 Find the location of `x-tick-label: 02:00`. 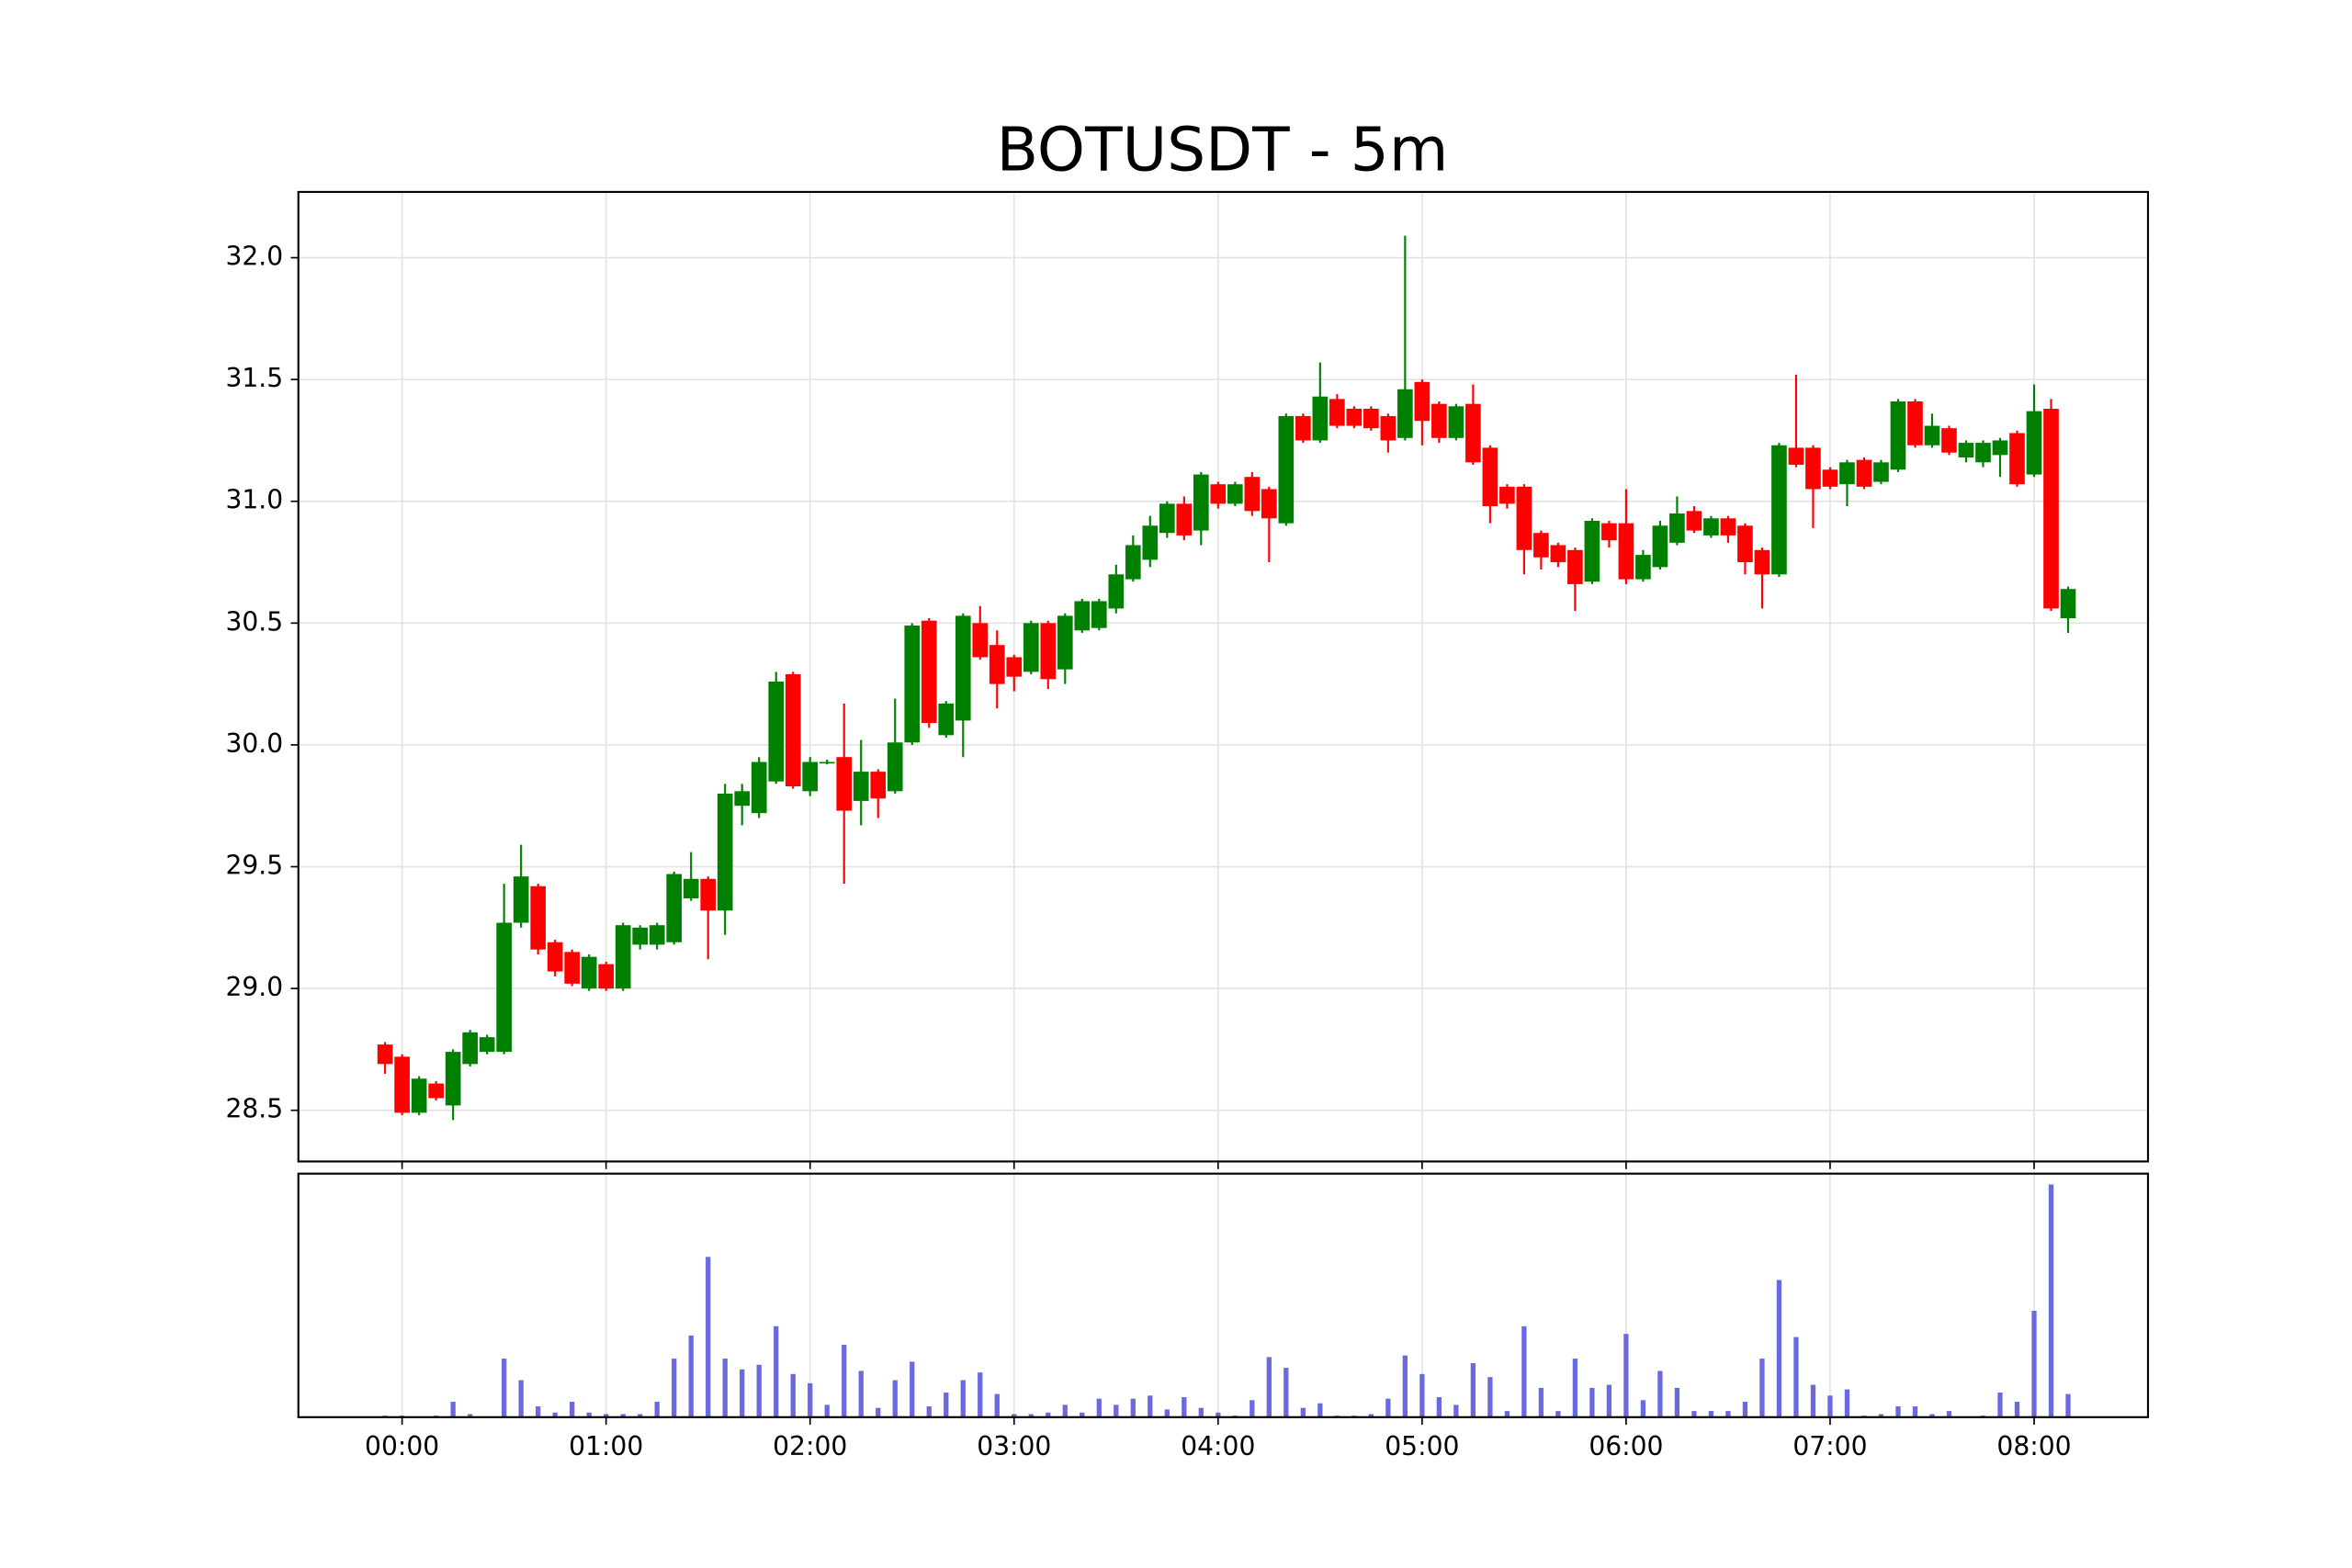

x-tick-label: 02:00 is located at coordinates (810, 1446).